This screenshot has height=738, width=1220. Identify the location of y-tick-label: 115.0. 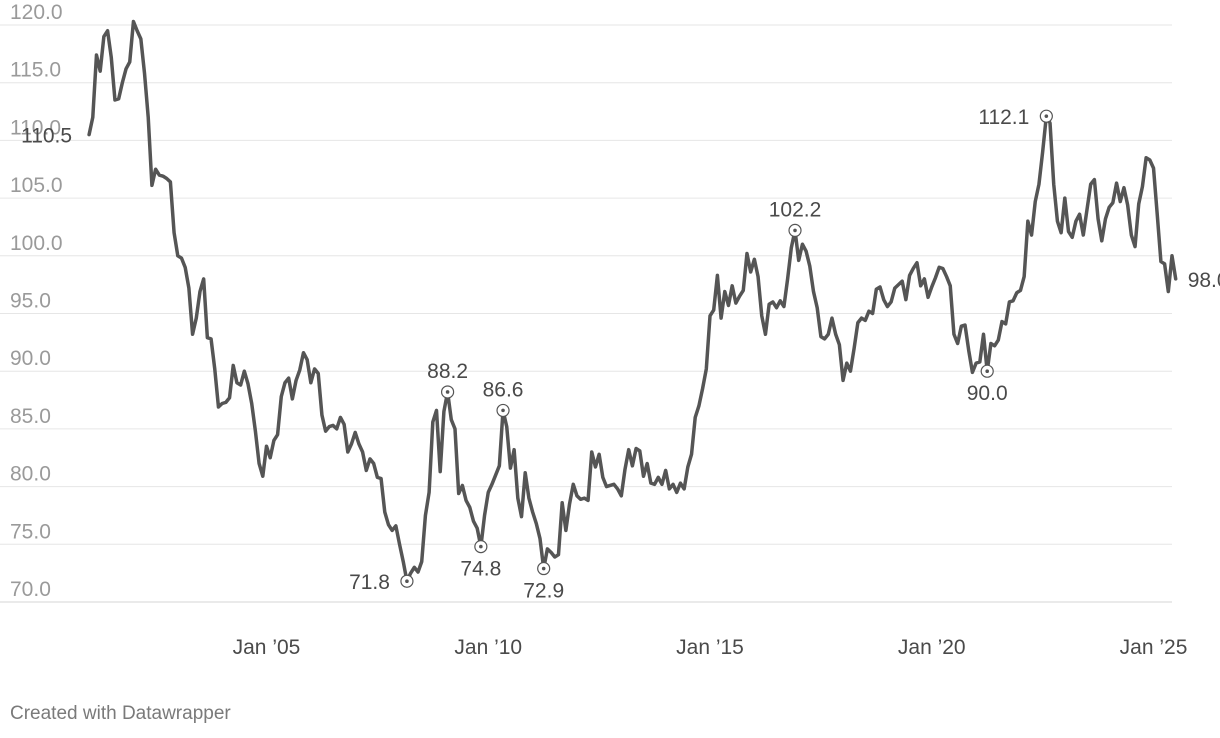
(35, 70).